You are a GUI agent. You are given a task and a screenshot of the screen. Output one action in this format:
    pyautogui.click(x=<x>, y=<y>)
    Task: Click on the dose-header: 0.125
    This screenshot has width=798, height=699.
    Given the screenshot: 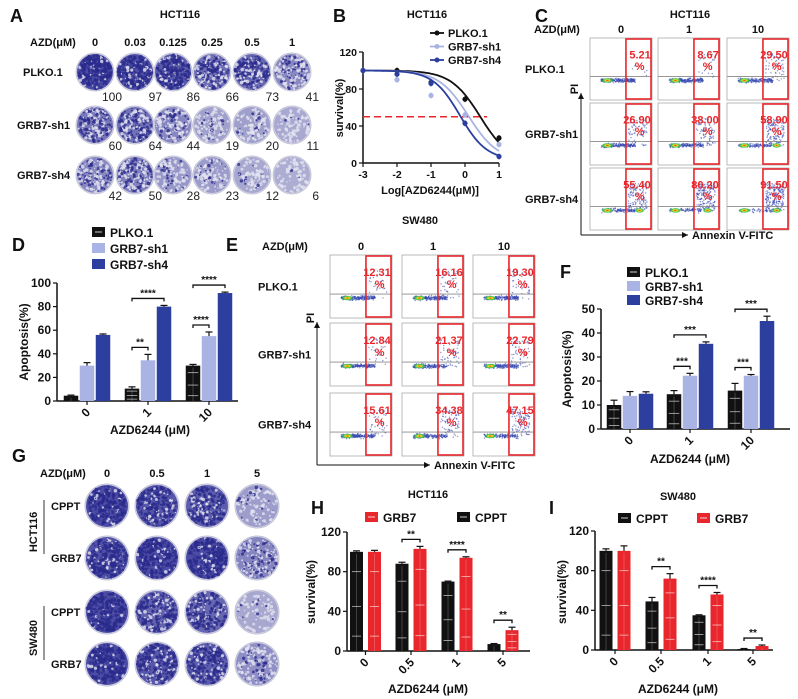 What is the action you would take?
    pyautogui.click(x=173, y=43)
    